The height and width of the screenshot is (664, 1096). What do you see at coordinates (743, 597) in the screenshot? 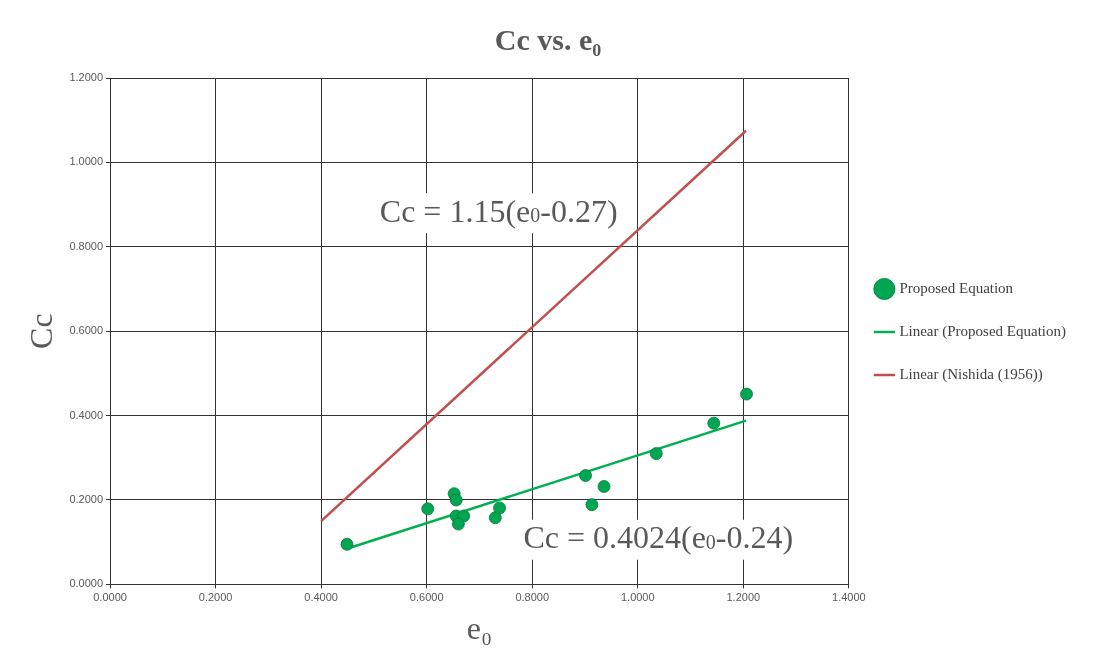
I see `x-tick-label: 1.2000` at bounding box center [743, 597].